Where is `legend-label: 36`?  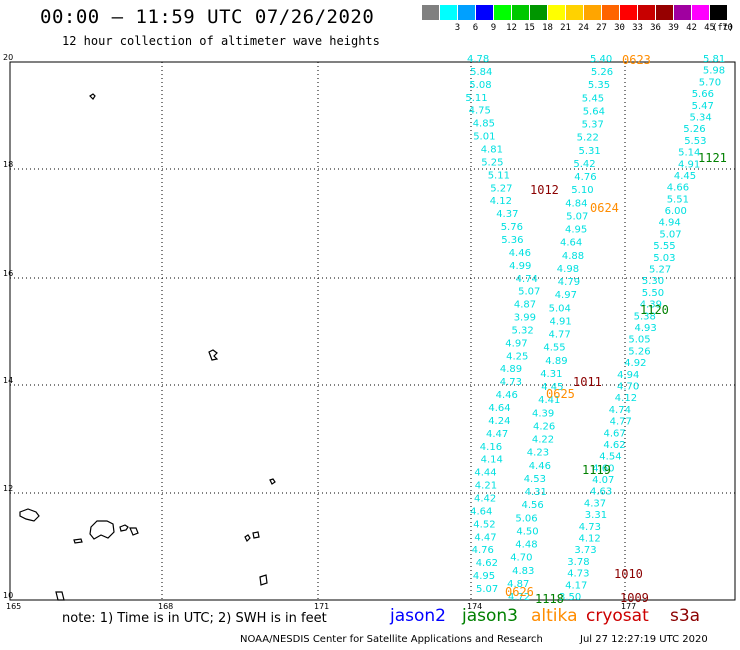
legend-label: 36 is located at coordinates (655, 28).